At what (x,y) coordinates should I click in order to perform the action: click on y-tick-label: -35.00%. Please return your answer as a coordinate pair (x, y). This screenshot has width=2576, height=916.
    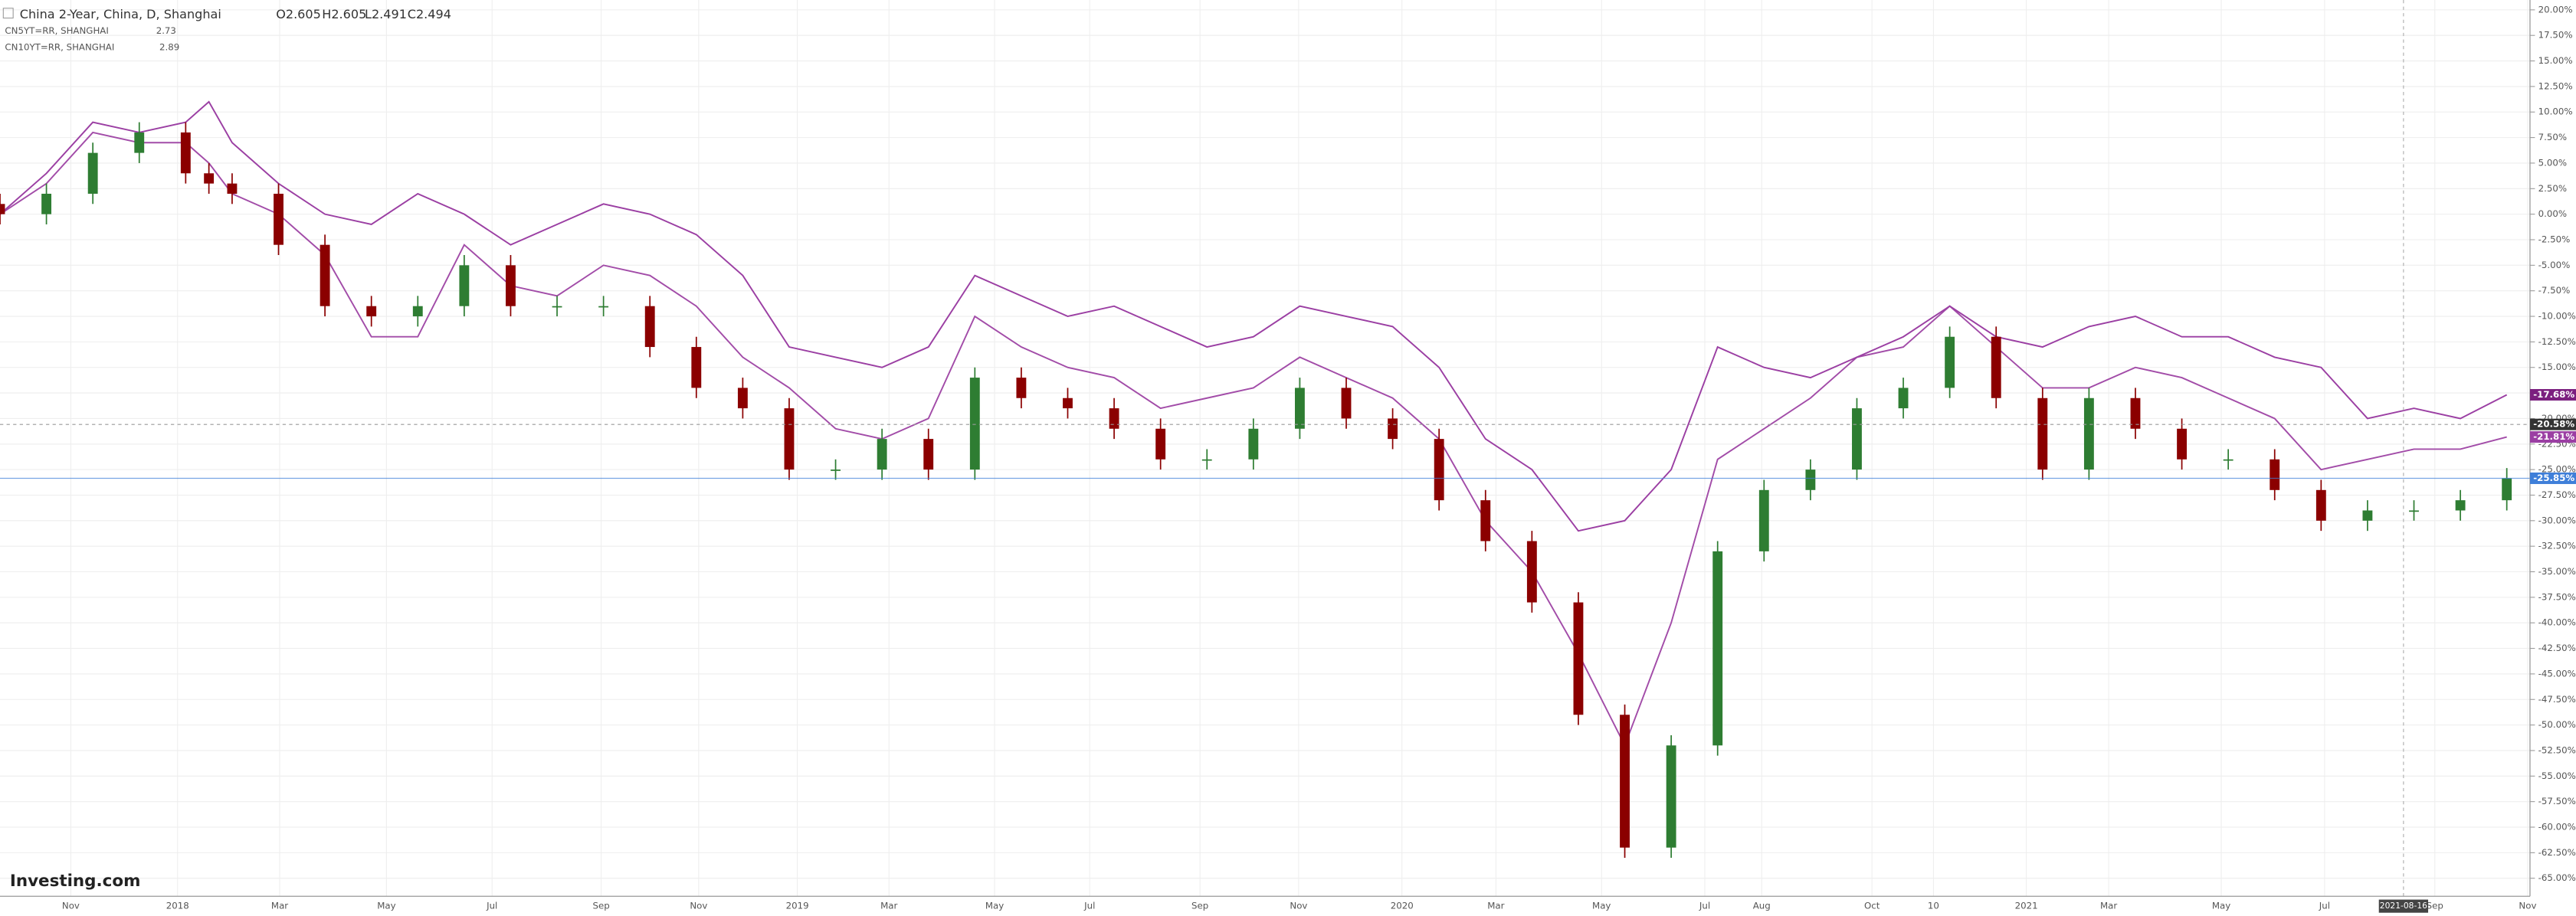
    Looking at the image, I should click on (2557, 571).